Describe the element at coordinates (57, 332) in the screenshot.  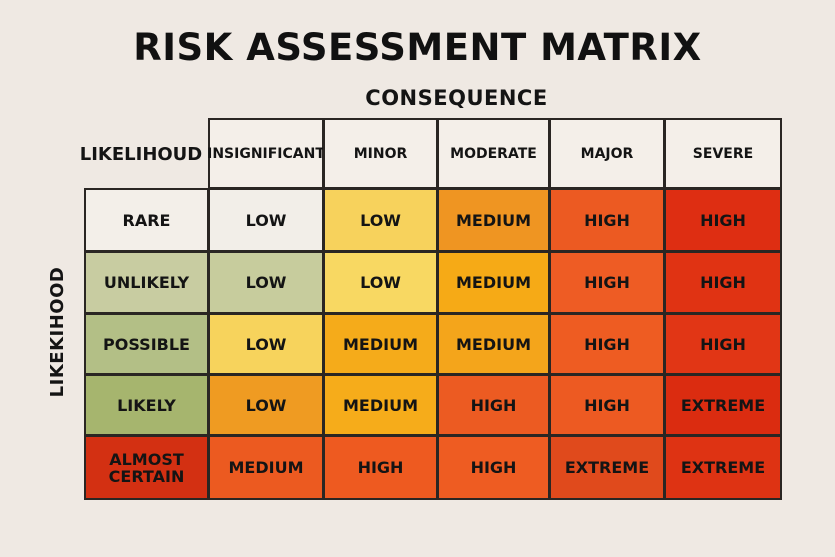
I see `likelihood-axis-label: LIKEKIHOOD` at that location.